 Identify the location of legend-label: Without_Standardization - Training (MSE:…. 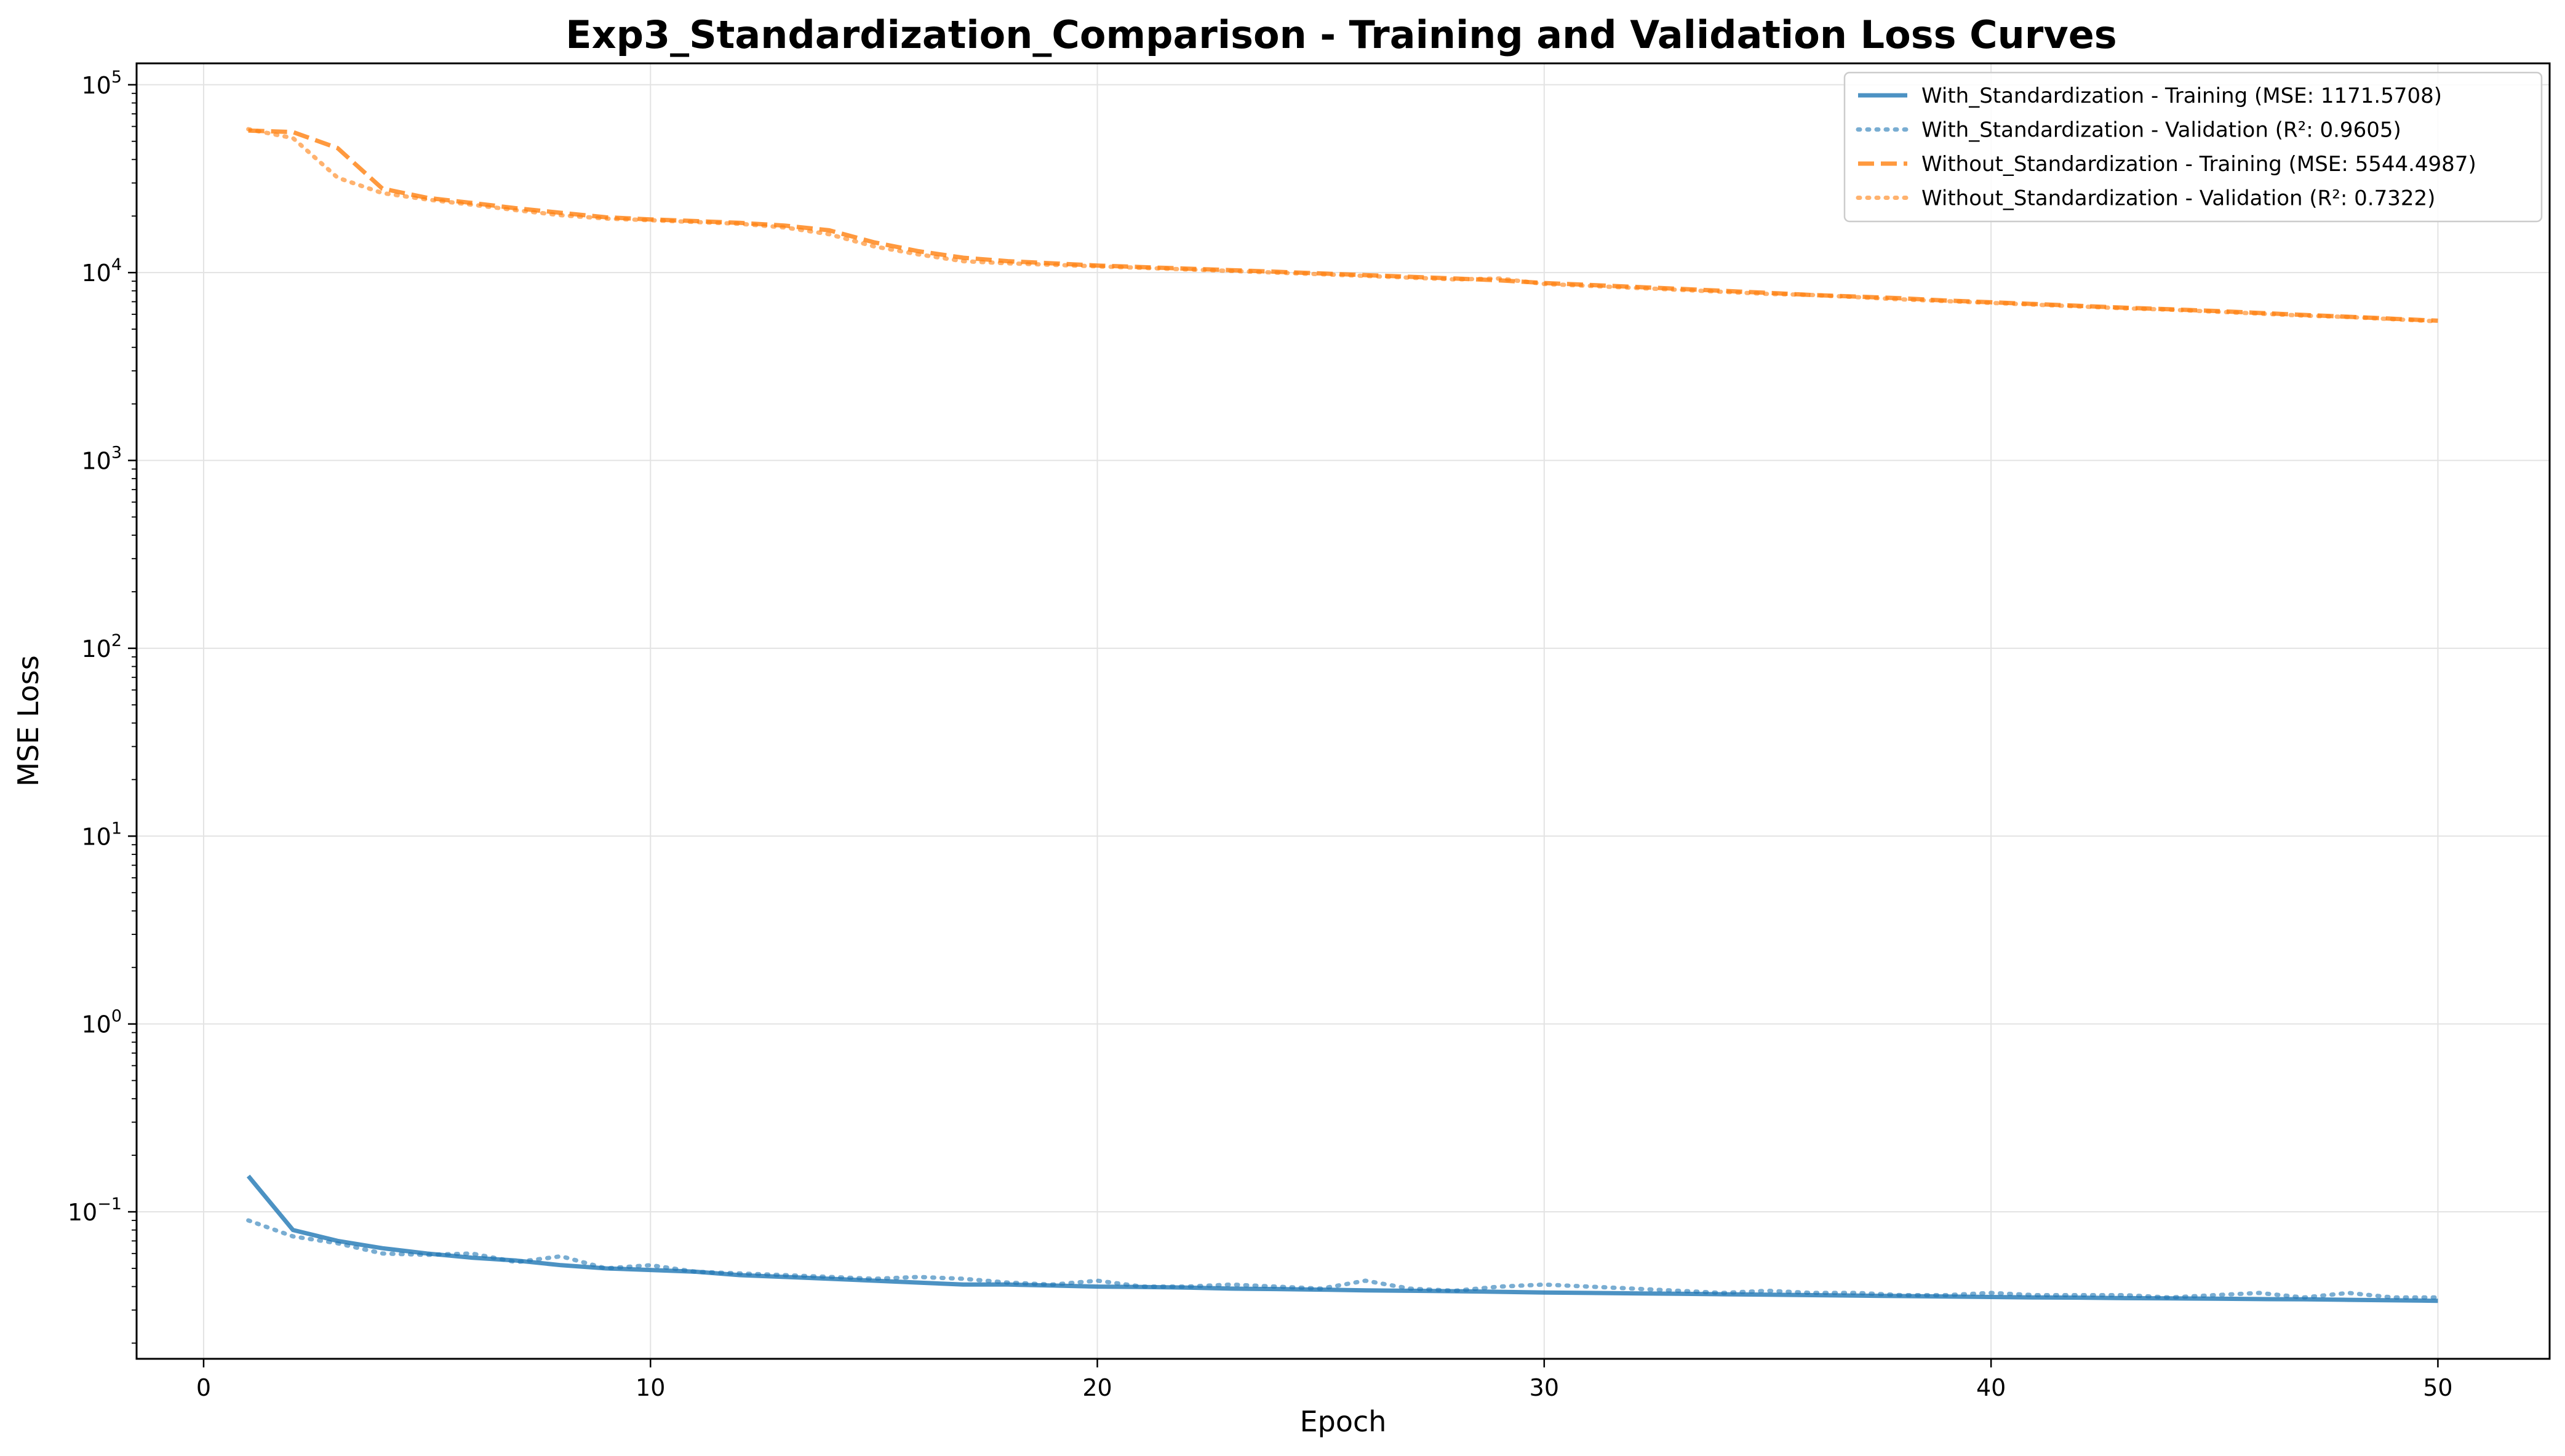
(2198, 165).